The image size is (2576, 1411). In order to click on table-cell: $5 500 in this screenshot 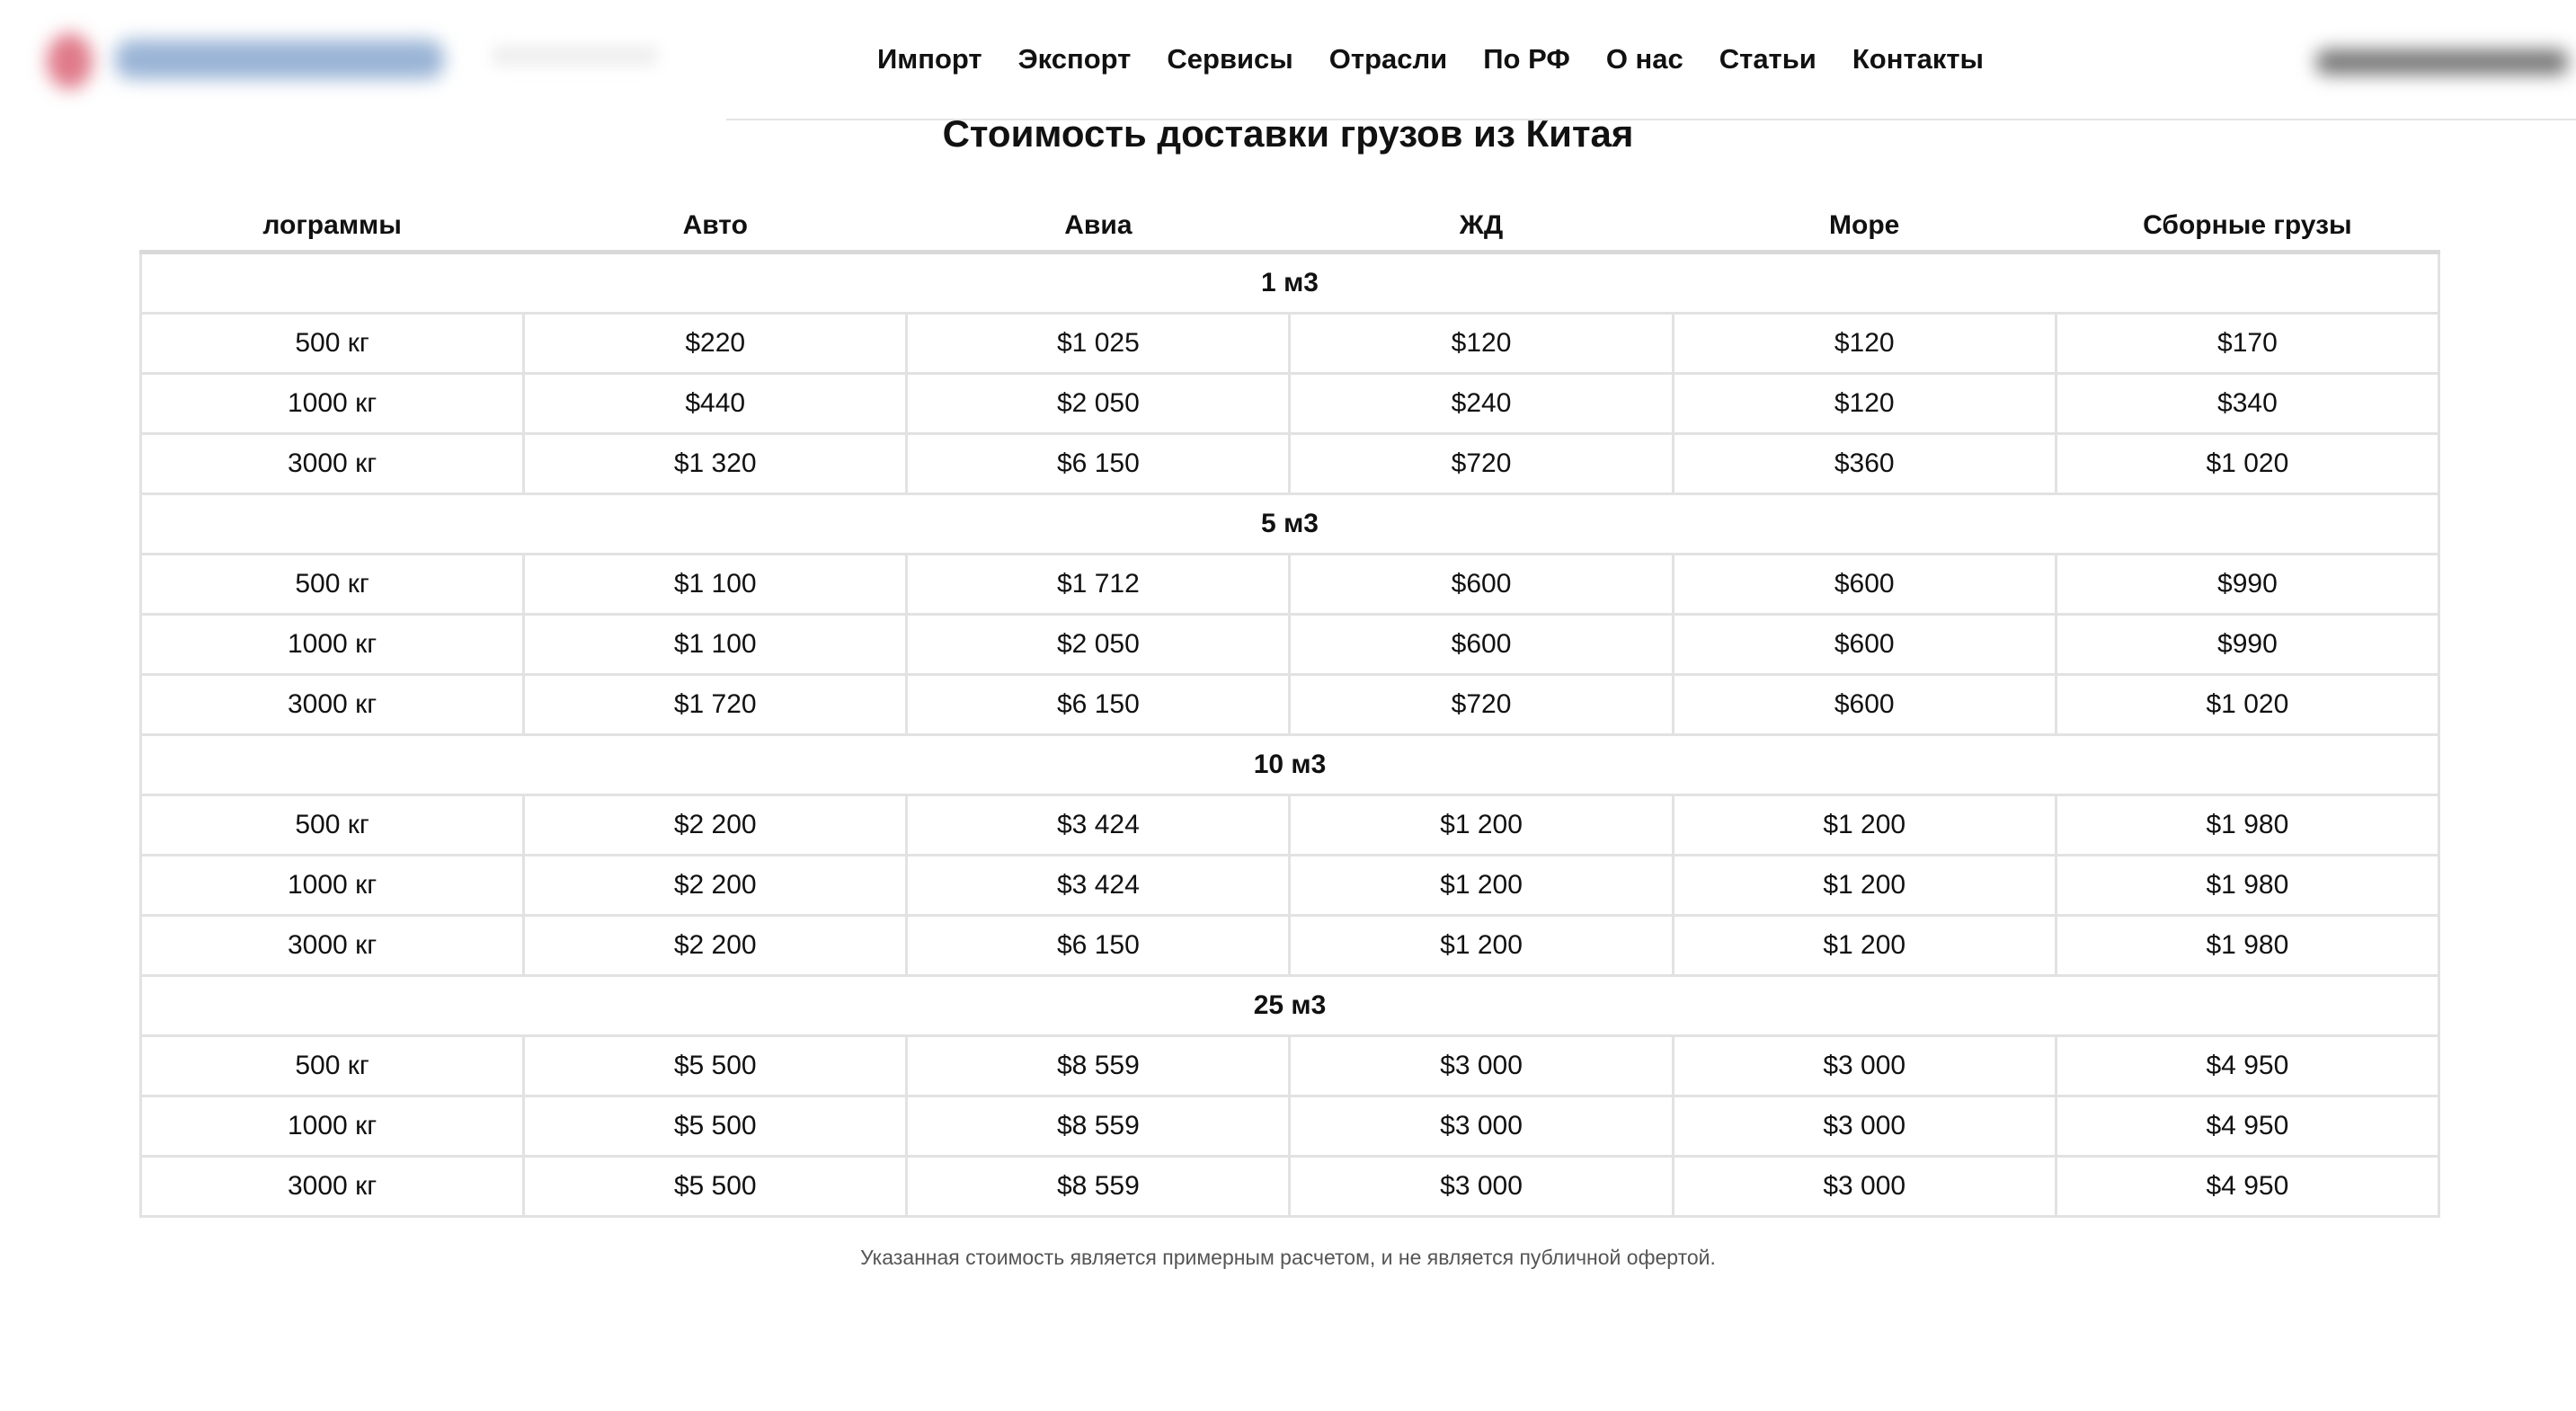, I will do `click(715, 1126)`.